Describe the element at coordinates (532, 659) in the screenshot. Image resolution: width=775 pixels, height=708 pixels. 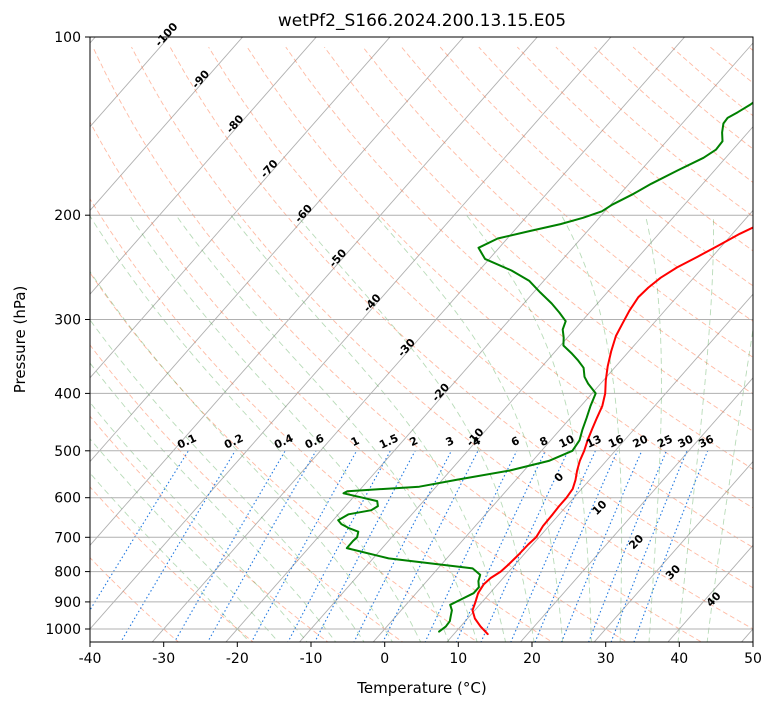
I see `x-tick-label: 20` at that location.